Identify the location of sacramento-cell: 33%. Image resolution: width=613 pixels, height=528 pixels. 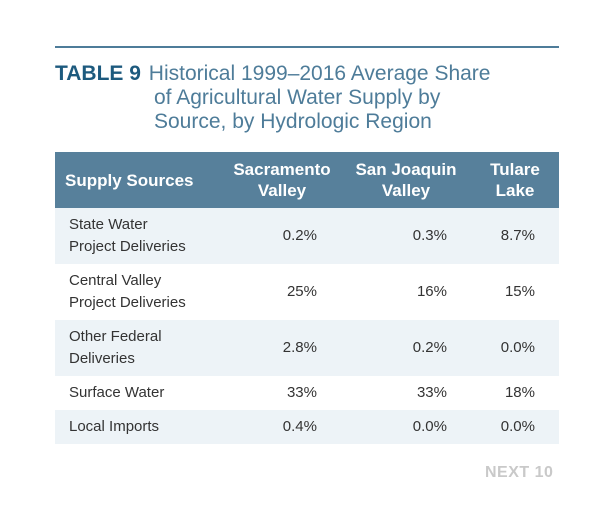
(301, 392).